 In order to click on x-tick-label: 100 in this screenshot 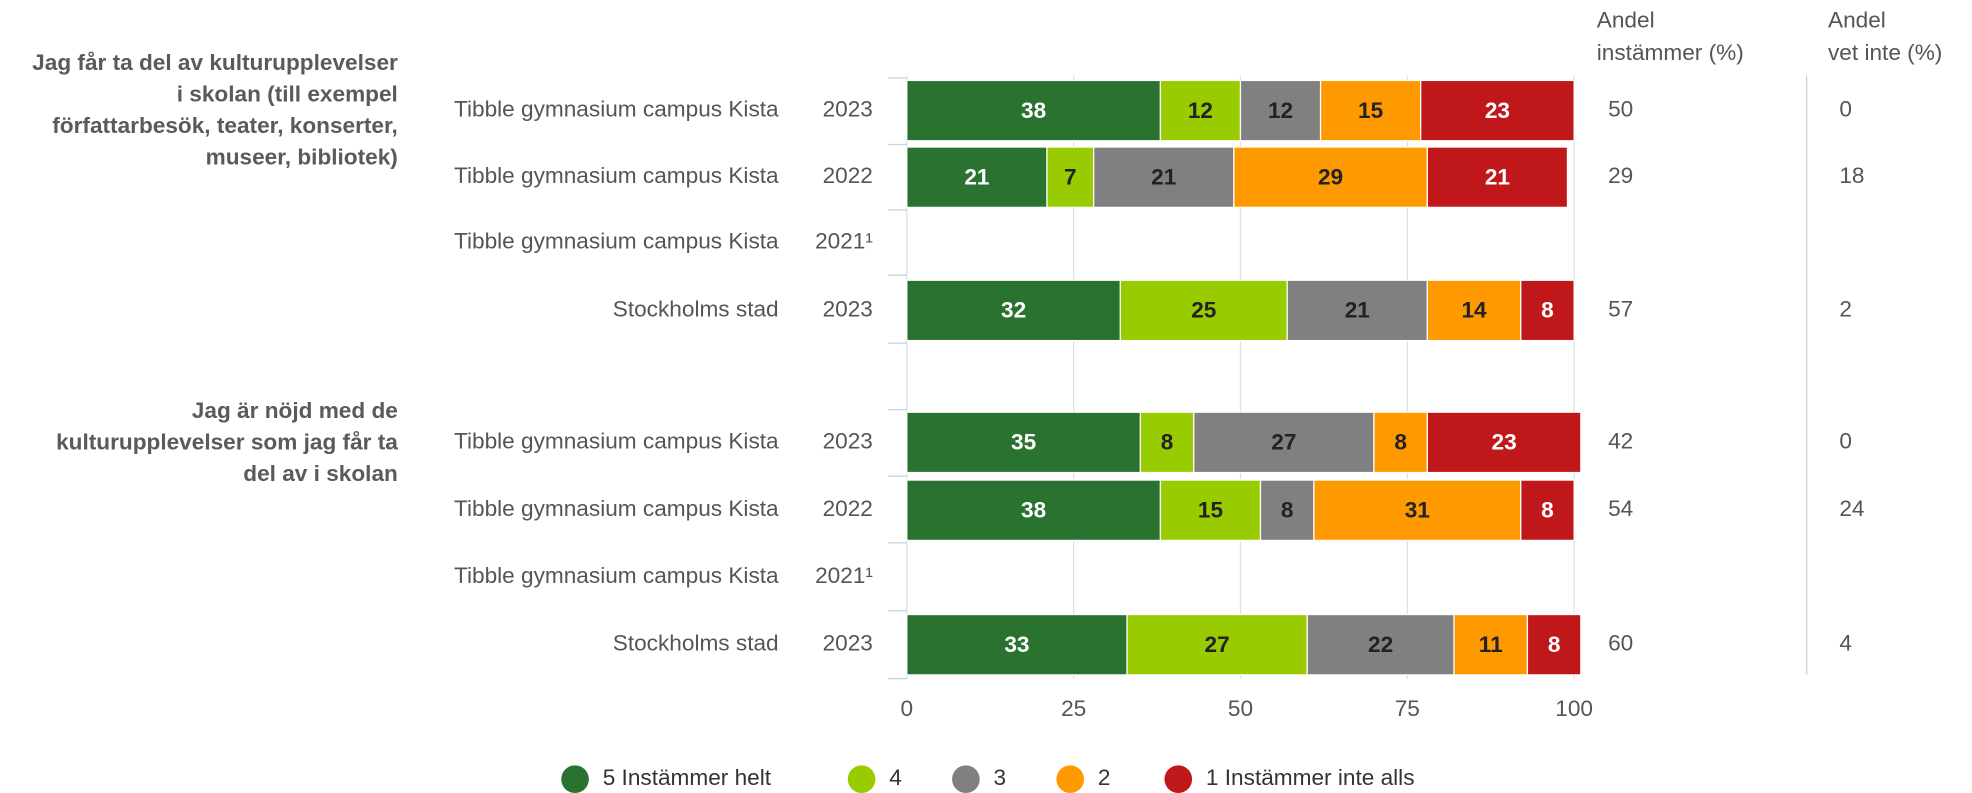, I will do `click(1574, 708)`.